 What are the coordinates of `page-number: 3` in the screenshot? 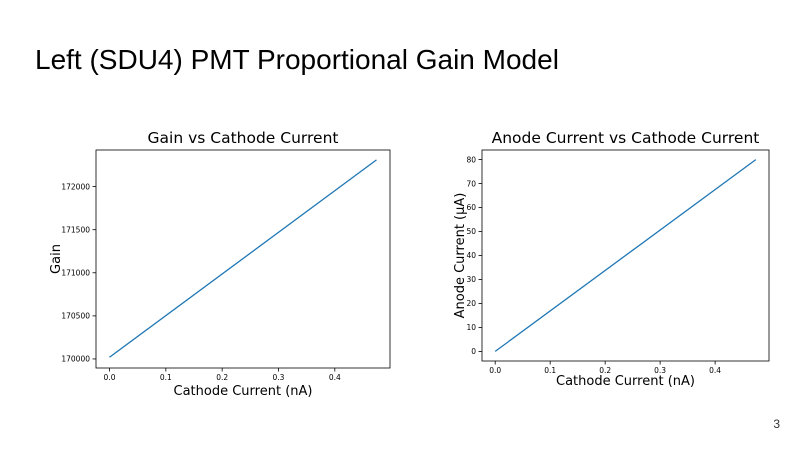 It's located at (776, 424).